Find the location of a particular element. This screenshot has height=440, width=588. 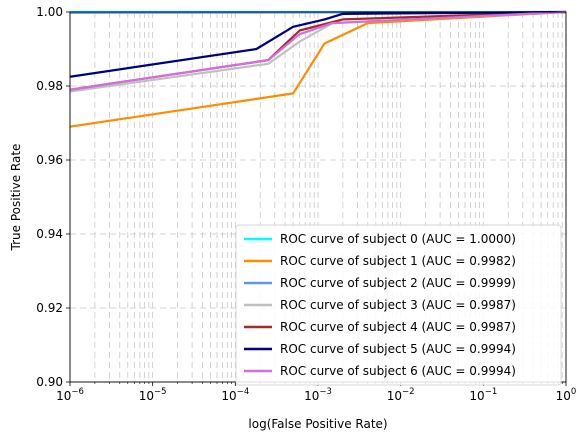

y-axis-label: True Positive Rate is located at coordinates (16, 198).